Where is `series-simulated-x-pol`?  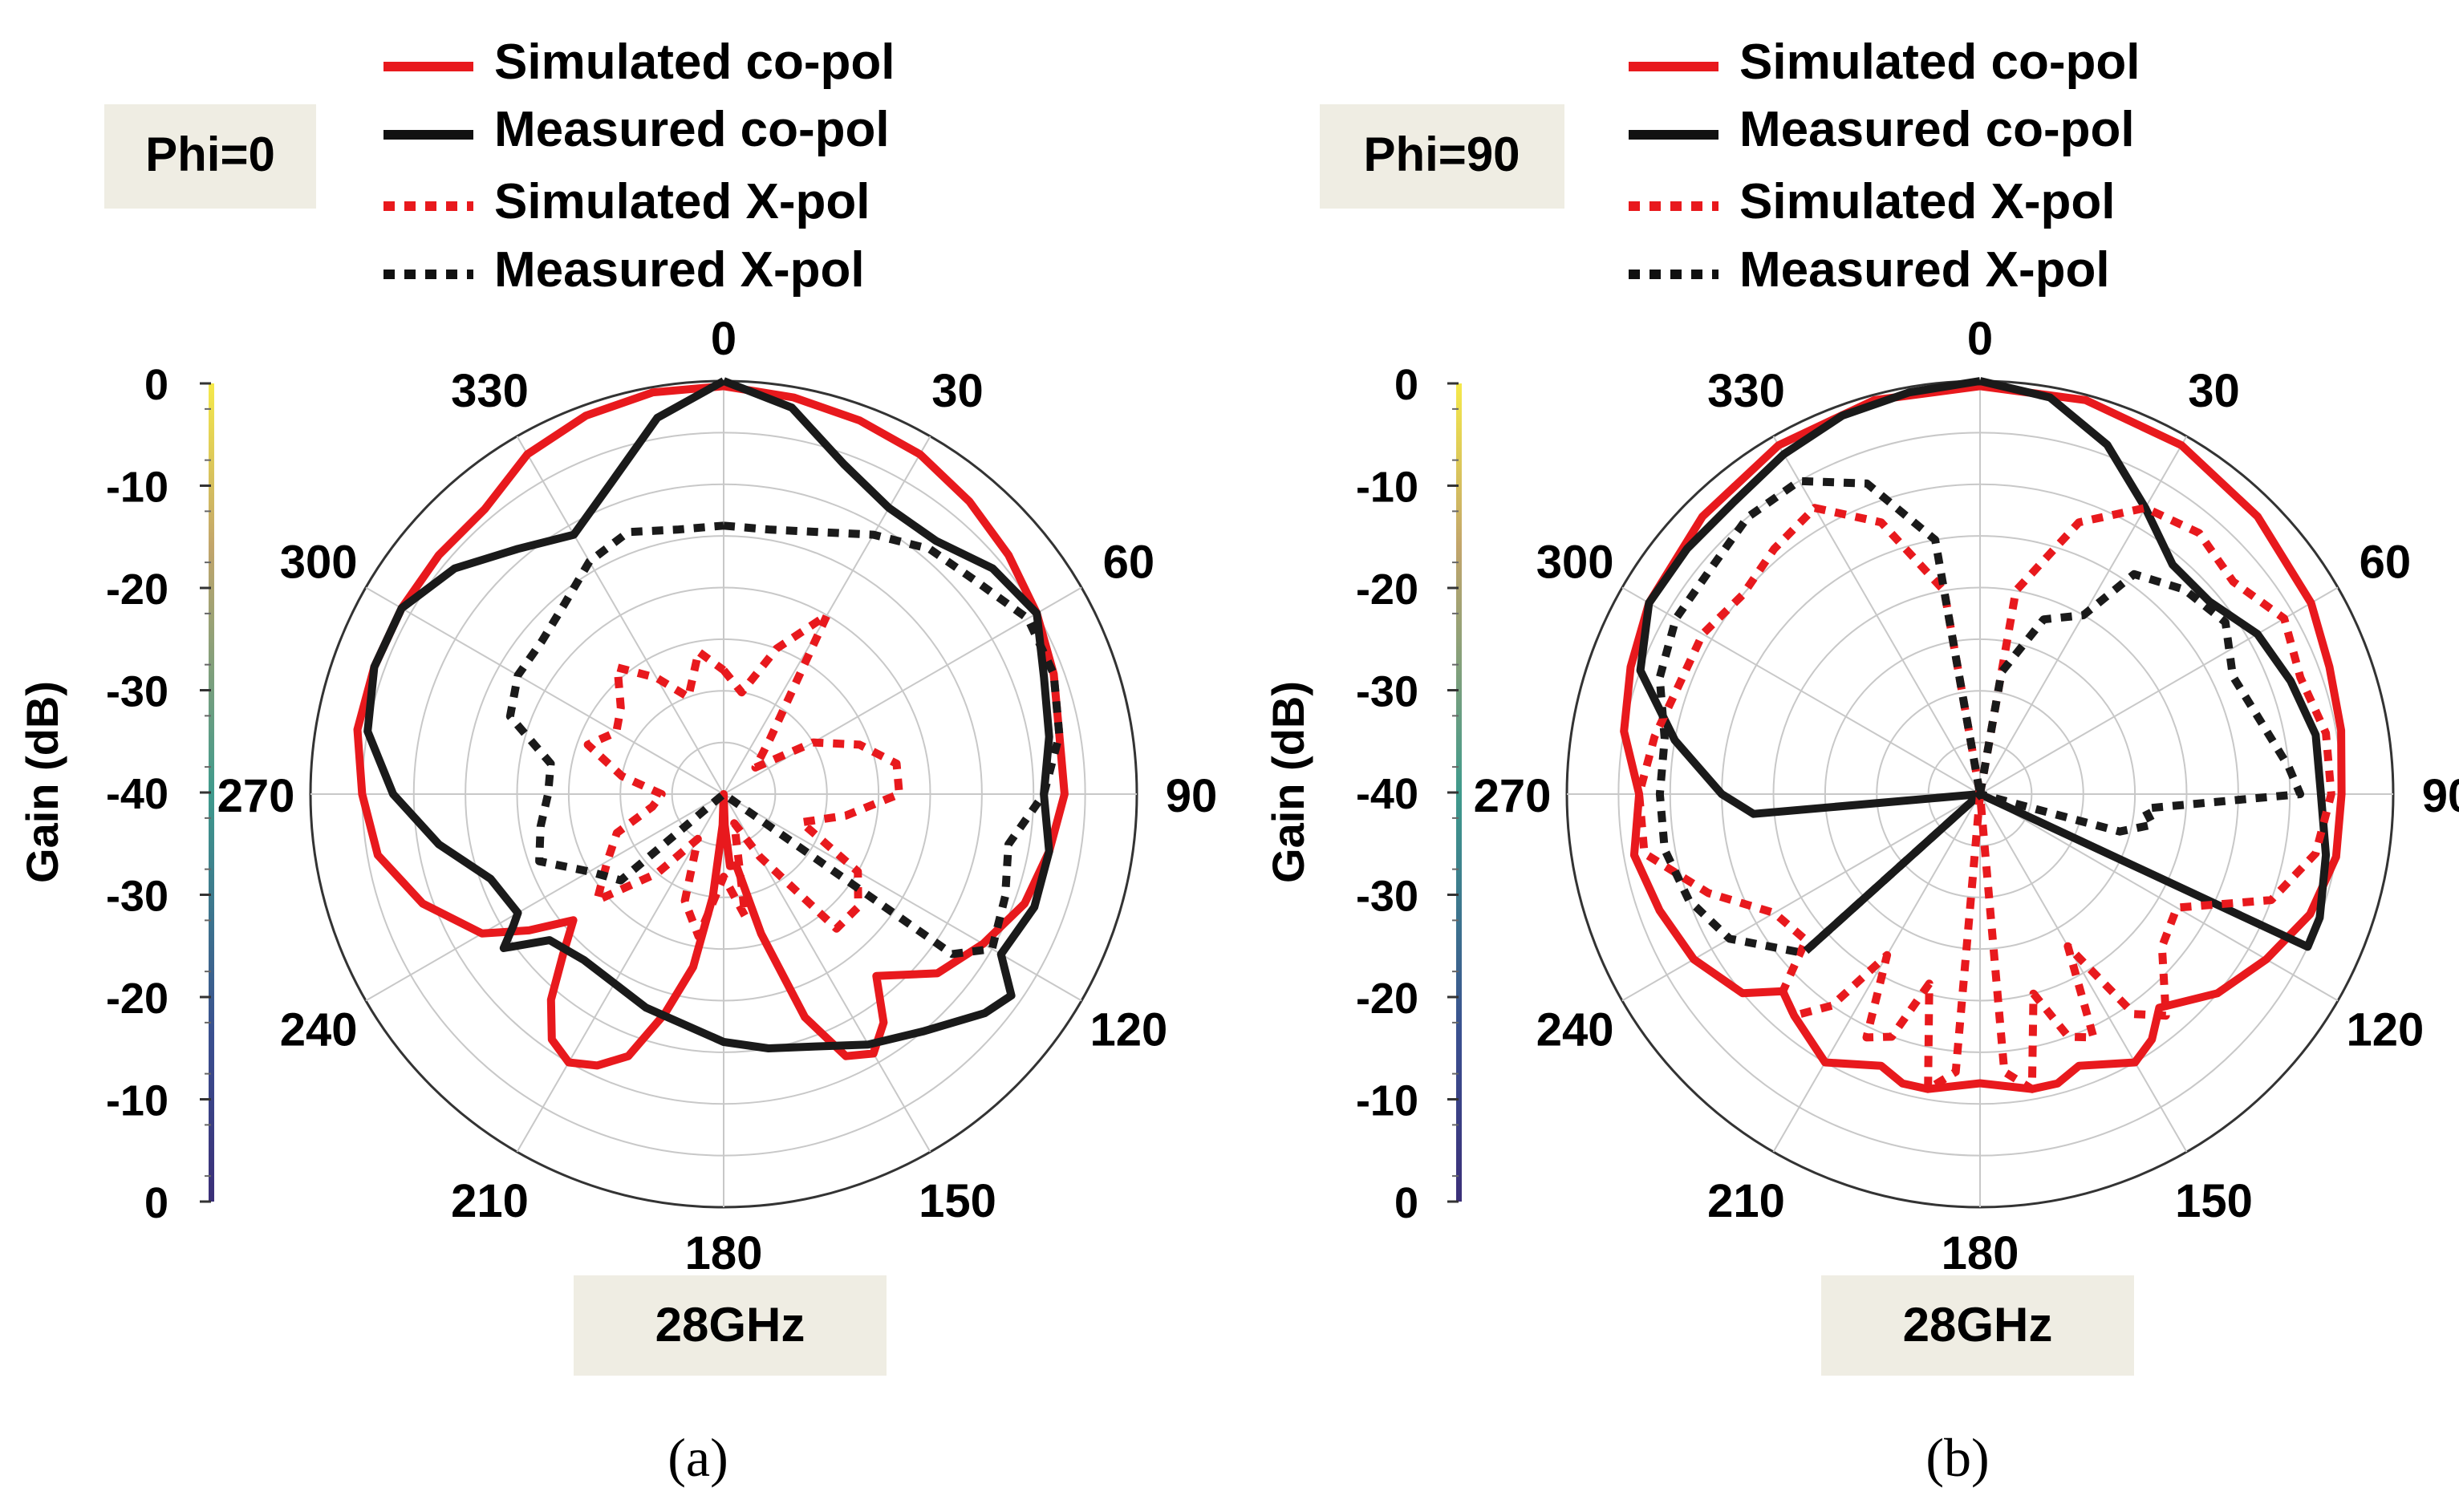 series-simulated-x-pol is located at coordinates (743, 776).